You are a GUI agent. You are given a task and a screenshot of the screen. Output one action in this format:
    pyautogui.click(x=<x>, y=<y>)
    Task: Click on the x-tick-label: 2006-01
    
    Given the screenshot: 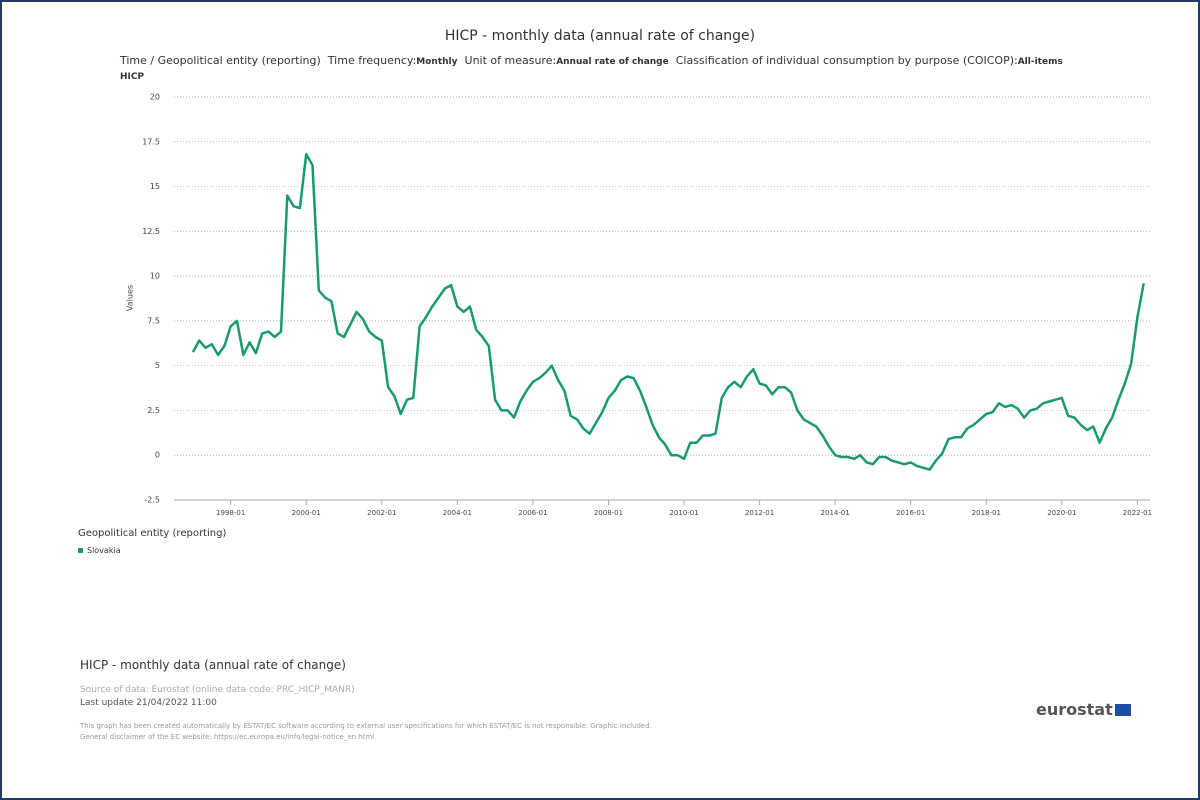 What is the action you would take?
    pyautogui.click(x=532, y=513)
    